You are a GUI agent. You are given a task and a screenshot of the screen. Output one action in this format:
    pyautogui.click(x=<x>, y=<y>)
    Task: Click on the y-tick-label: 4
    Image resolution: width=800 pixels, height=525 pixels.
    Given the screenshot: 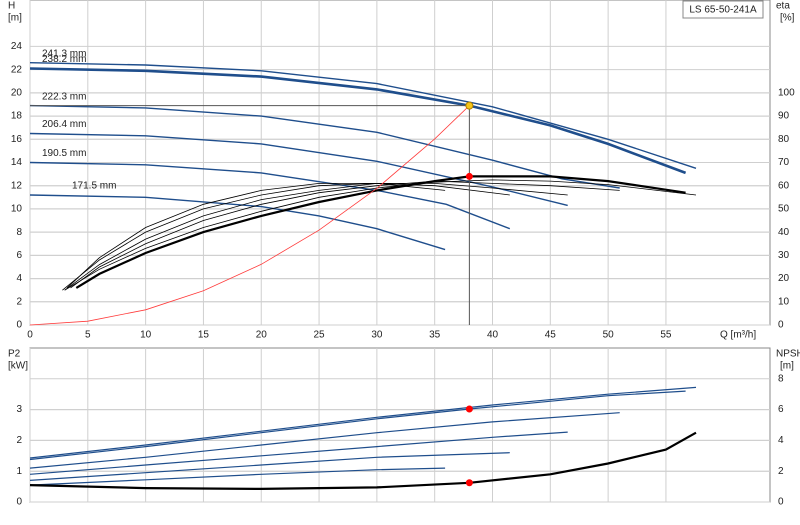 What is the action you would take?
    pyautogui.click(x=19, y=278)
    